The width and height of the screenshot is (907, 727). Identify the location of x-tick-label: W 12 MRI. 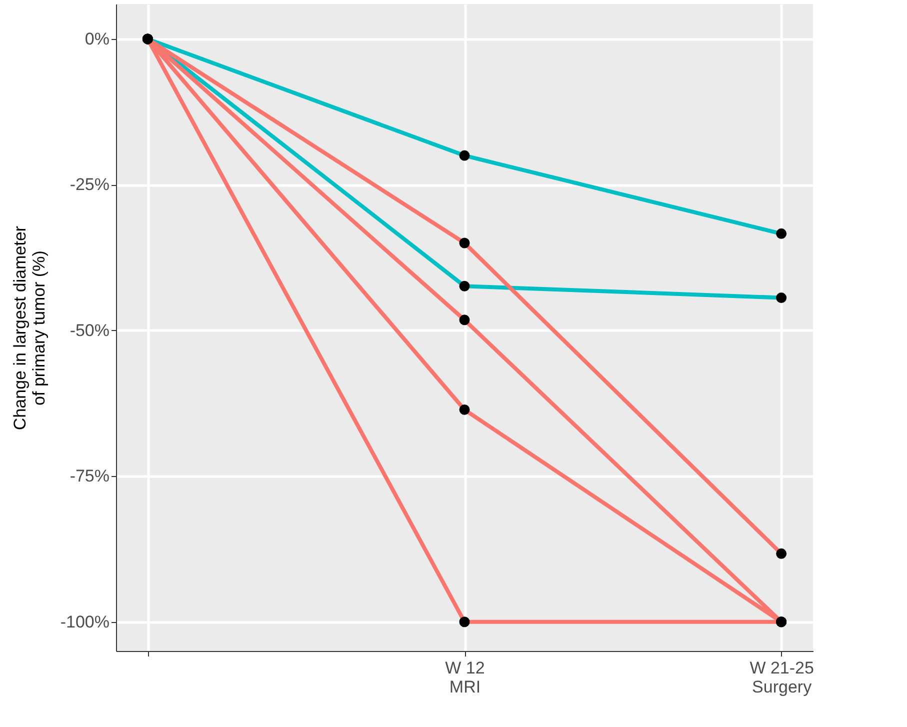
(465, 677).